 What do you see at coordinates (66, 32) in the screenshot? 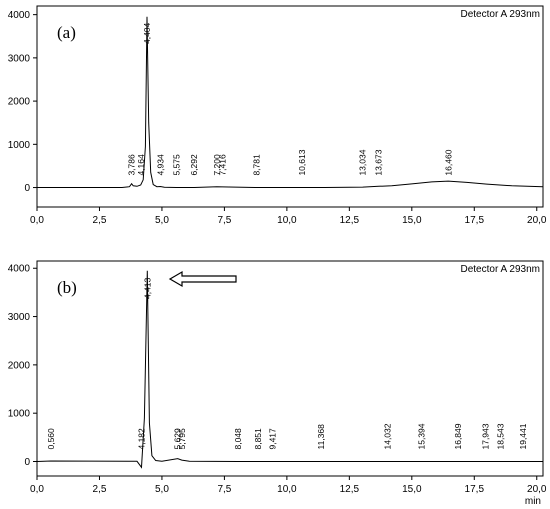
I see `panel-label: (a)` at bounding box center [66, 32].